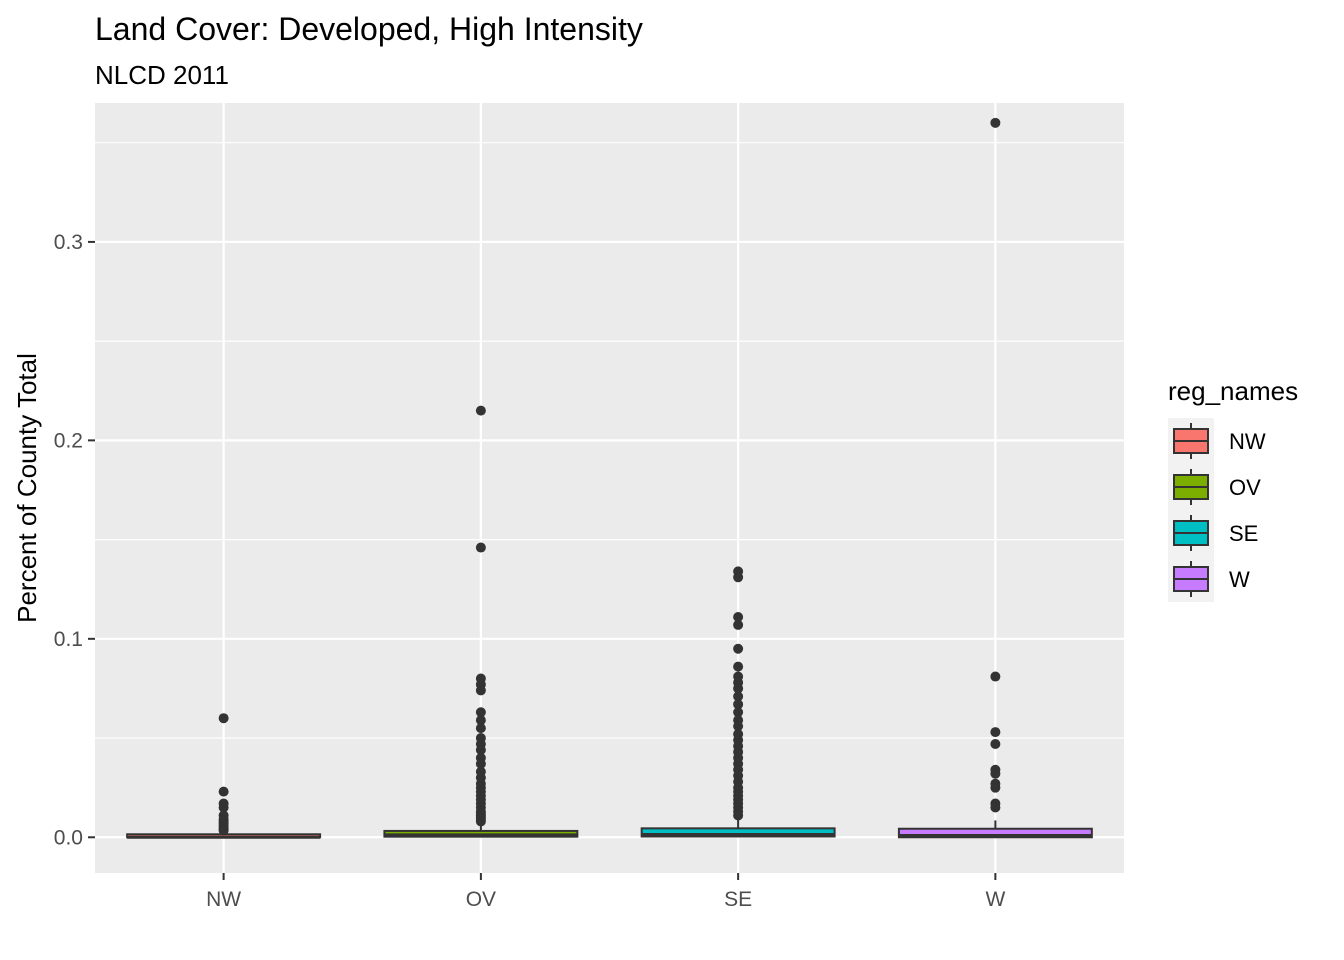 The height and width of the screenshot is (960, 1344). I want to click on legend-title: reg_names, so click(1233, 391).